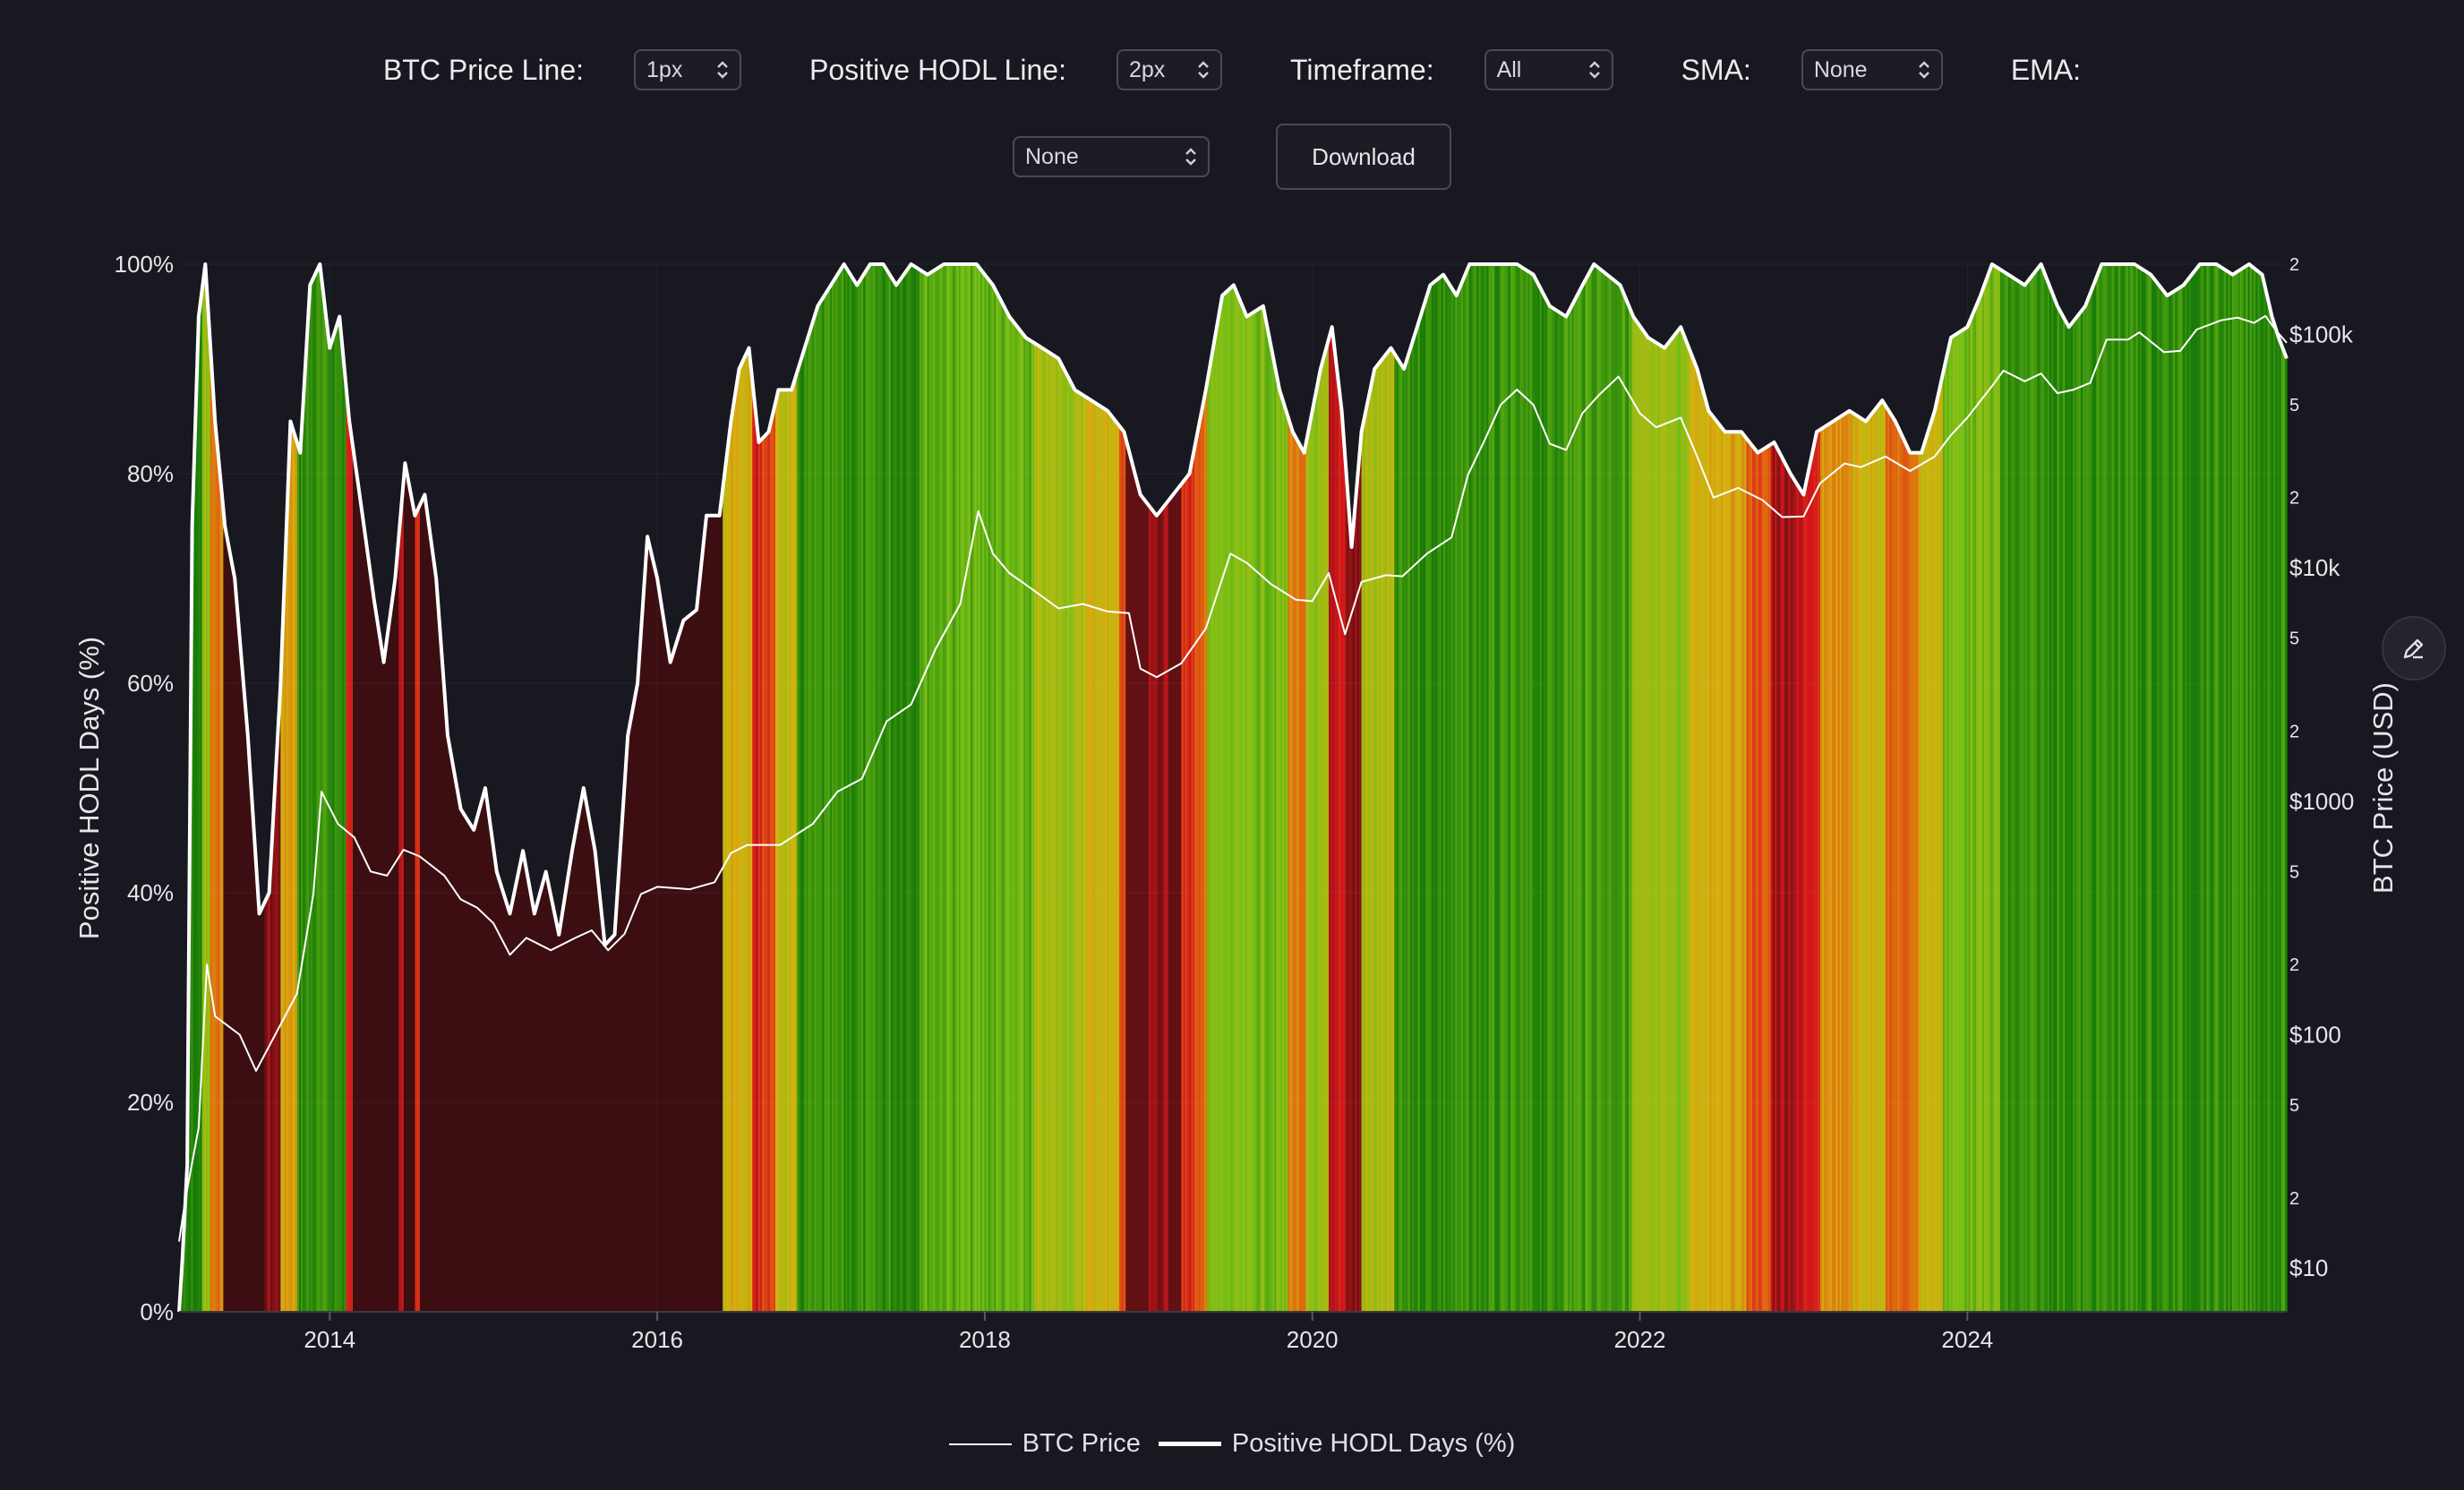 The image size is (2464, 1490). Describe the element at coordinates (1044, 1444) in the screenshot. I see `legend-item-btc-price: BTC Price` at that location.